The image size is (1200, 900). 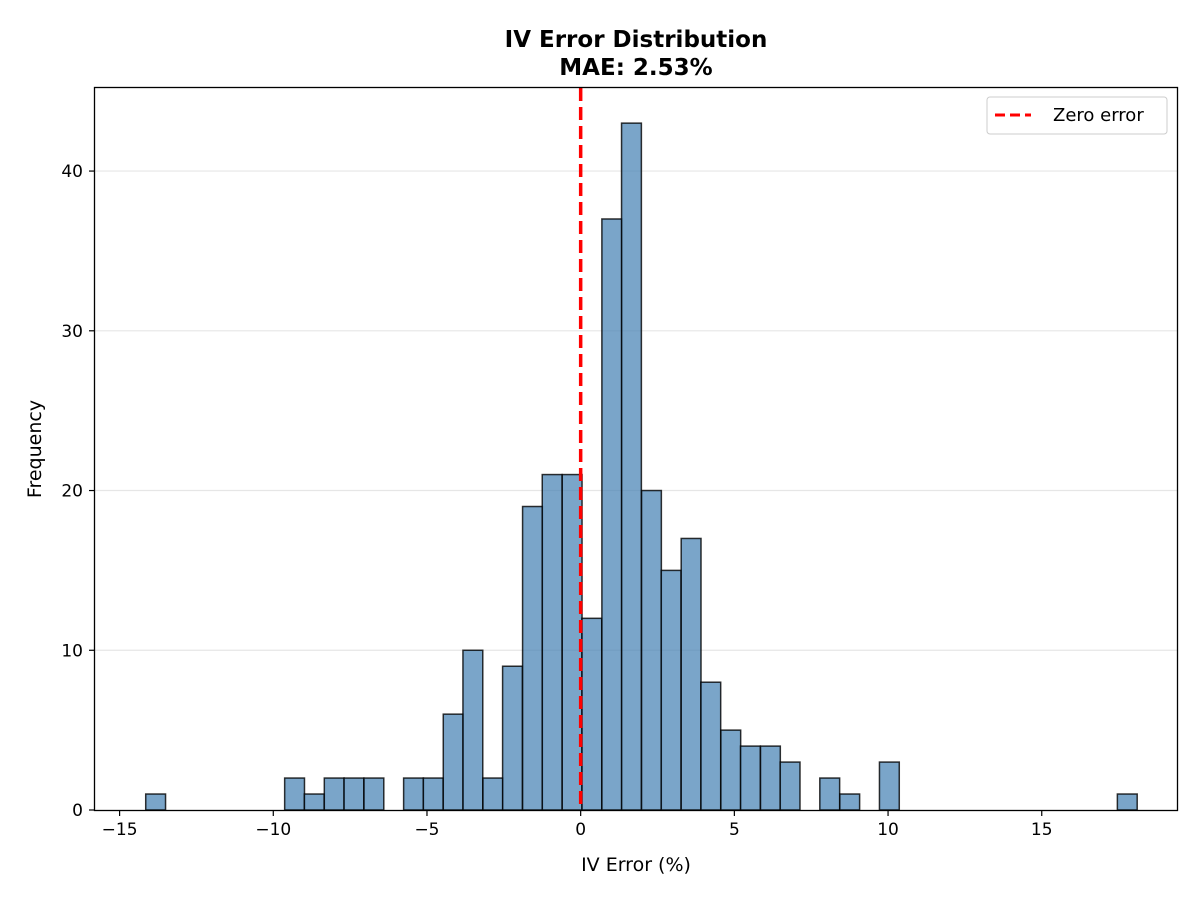 I want to click on chart-title: IV Error Distribution, so click(x=636, y=40).